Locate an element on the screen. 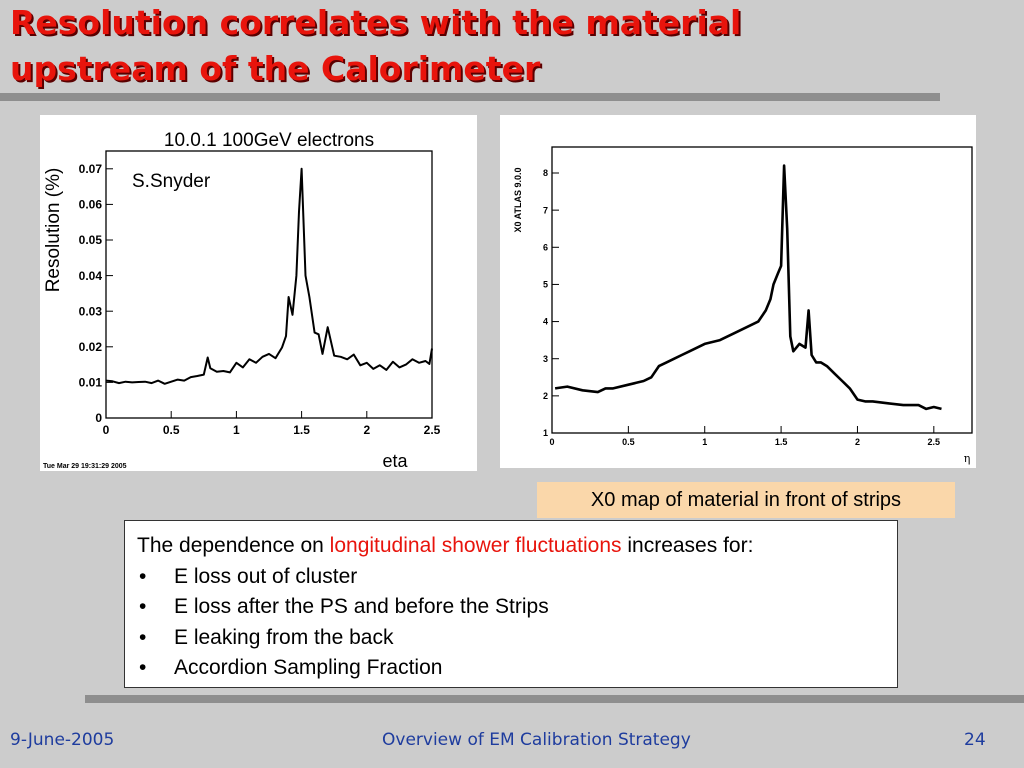 The image size is (1024, 768). author-annotation: S.Snyder is located at coordinates (171, 181).